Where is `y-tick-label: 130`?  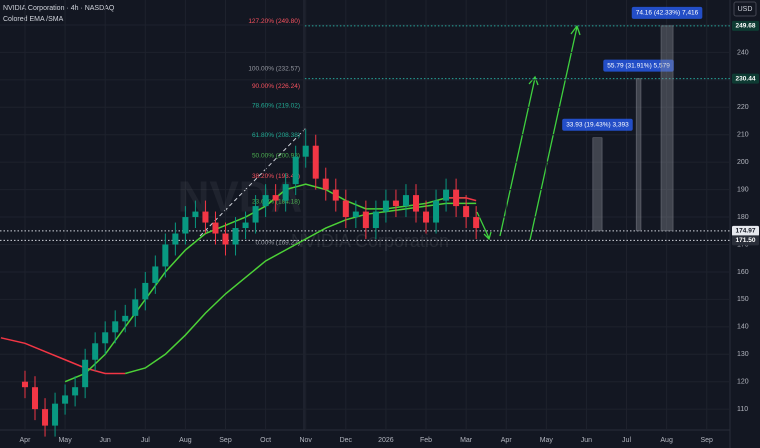 y-tick-label: 130 is located at coordinates (743, 354).